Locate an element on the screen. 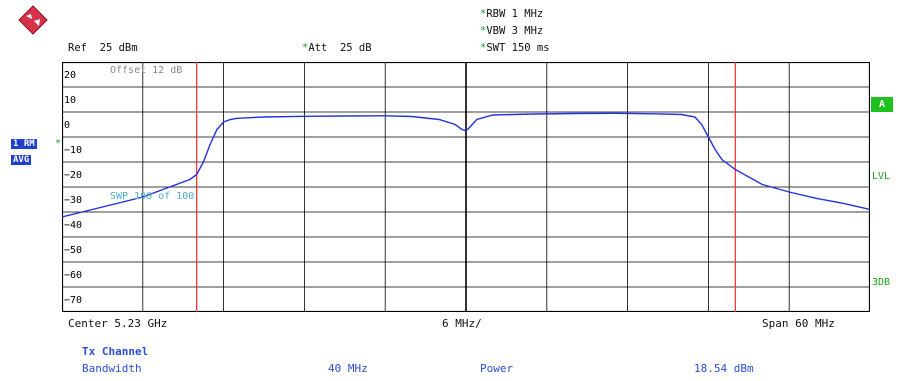  power-label: Power is located at coordinates (497, 368).